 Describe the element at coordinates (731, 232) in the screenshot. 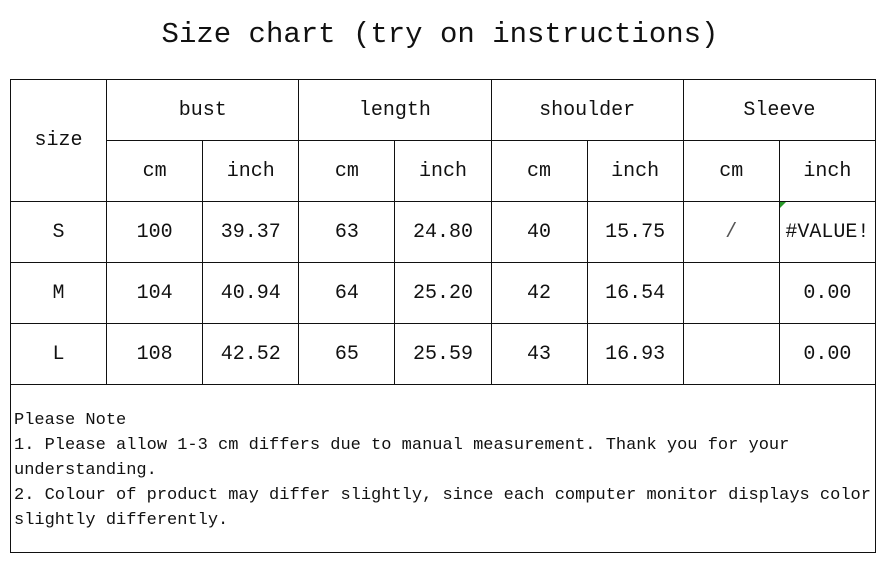

I see `value-cell: /` at that location.